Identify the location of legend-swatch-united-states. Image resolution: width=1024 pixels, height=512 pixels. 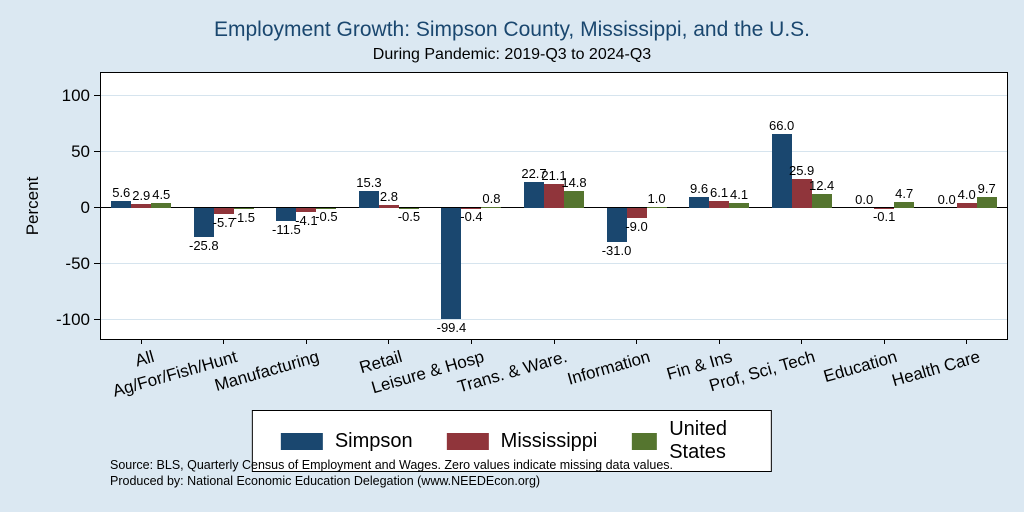
(644, 441).